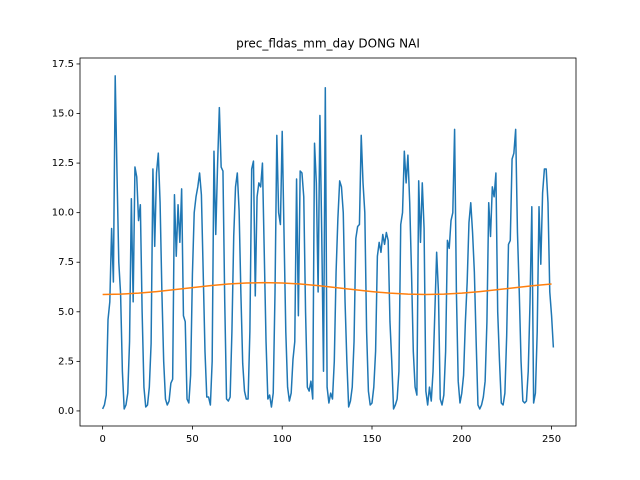 The height and width of the screenshot is (480, 640). I want to click on x-tick-label: 50, so click(192, 439).